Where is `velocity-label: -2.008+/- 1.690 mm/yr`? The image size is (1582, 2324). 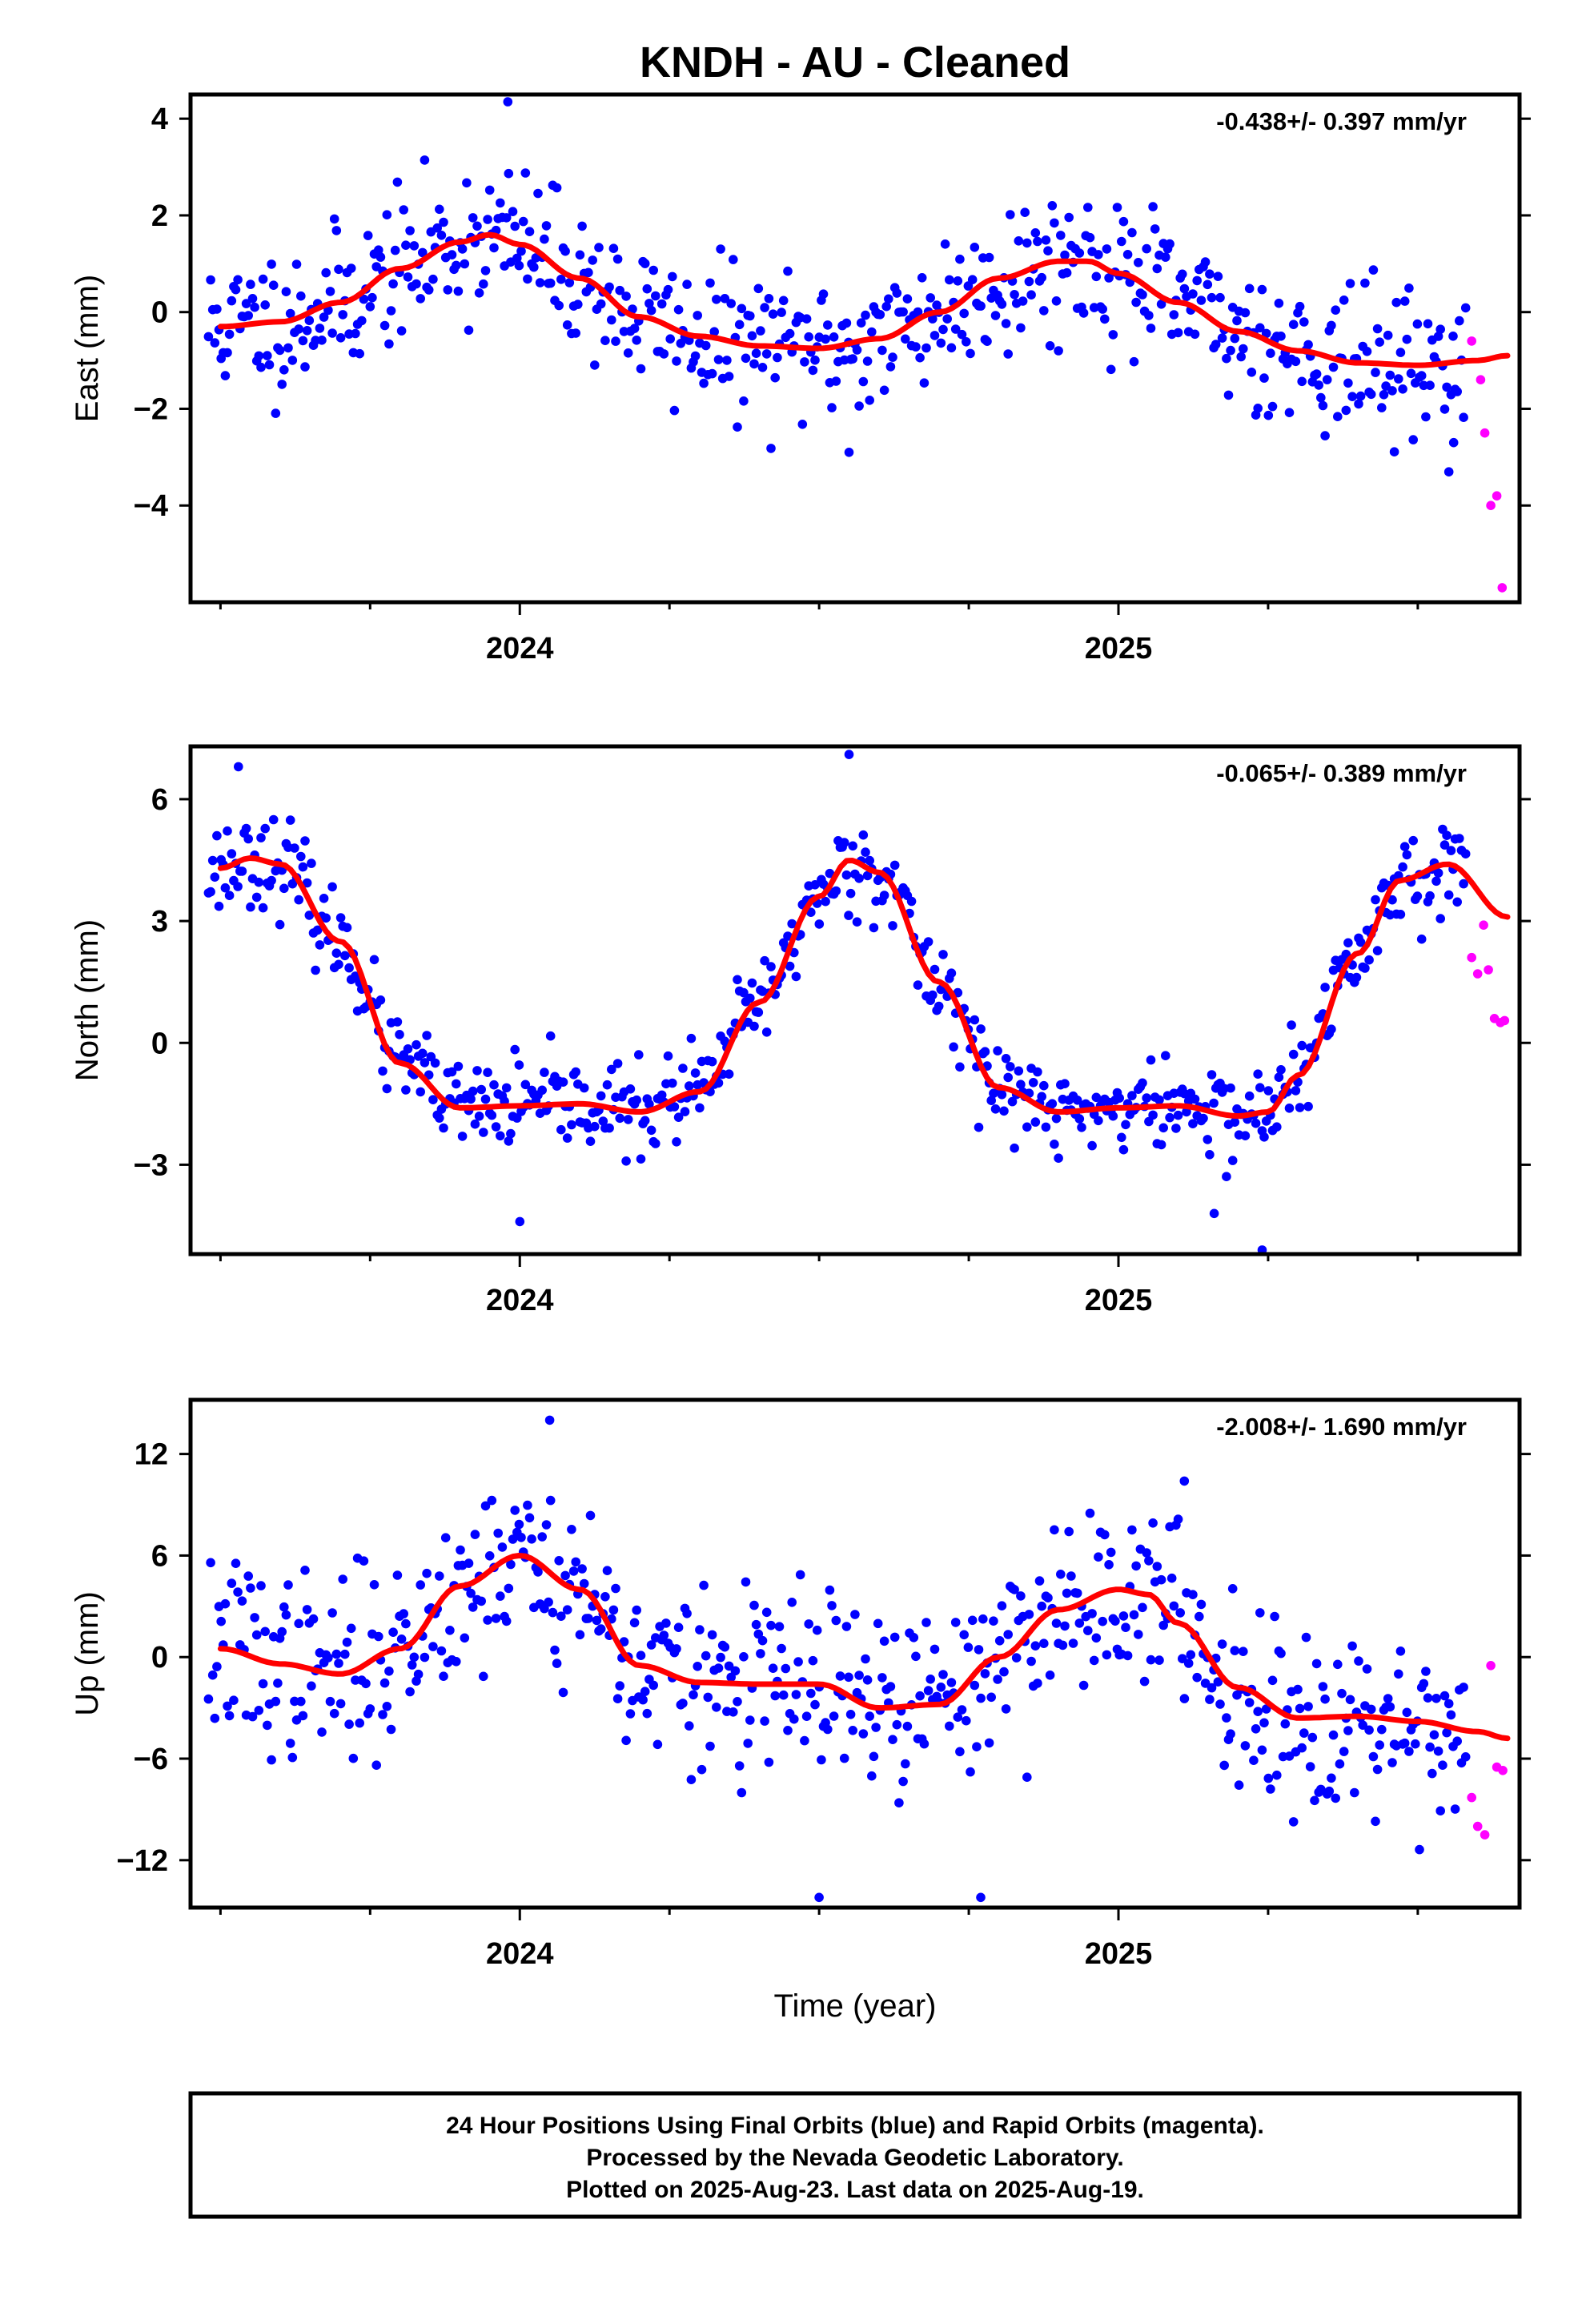 velocity-label: -2.008+/- 1.690 mm/yr is located at coordinates (1341, 1427).